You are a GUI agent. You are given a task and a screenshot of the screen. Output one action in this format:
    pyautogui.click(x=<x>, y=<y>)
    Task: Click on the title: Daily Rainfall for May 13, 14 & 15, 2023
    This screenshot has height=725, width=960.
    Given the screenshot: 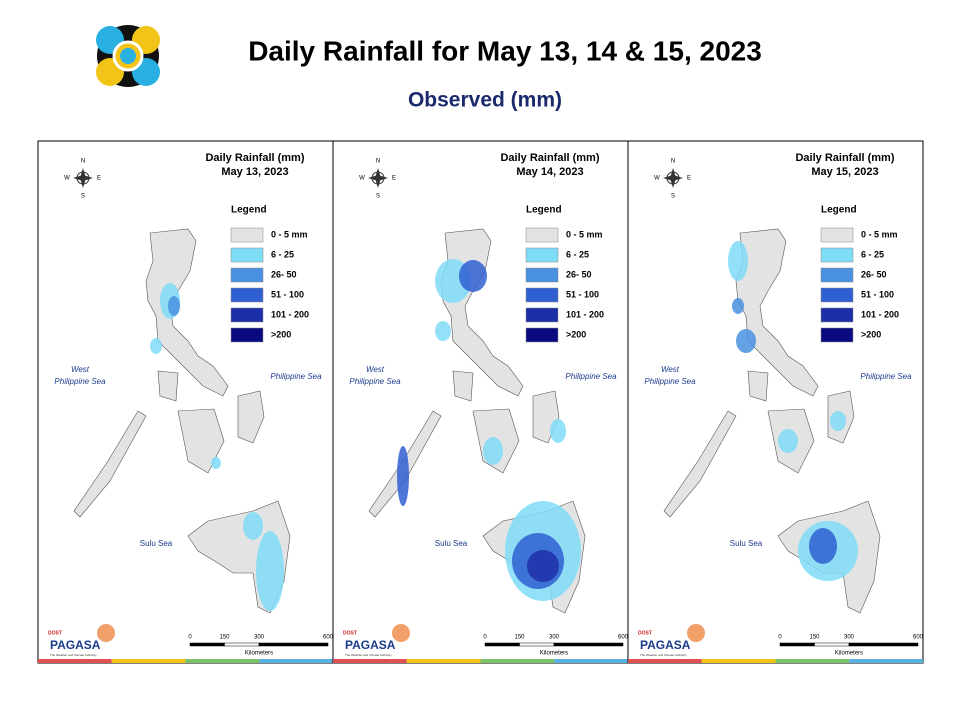 What is the action you would take?
    pyautogui.click(x=505, y=50)
    